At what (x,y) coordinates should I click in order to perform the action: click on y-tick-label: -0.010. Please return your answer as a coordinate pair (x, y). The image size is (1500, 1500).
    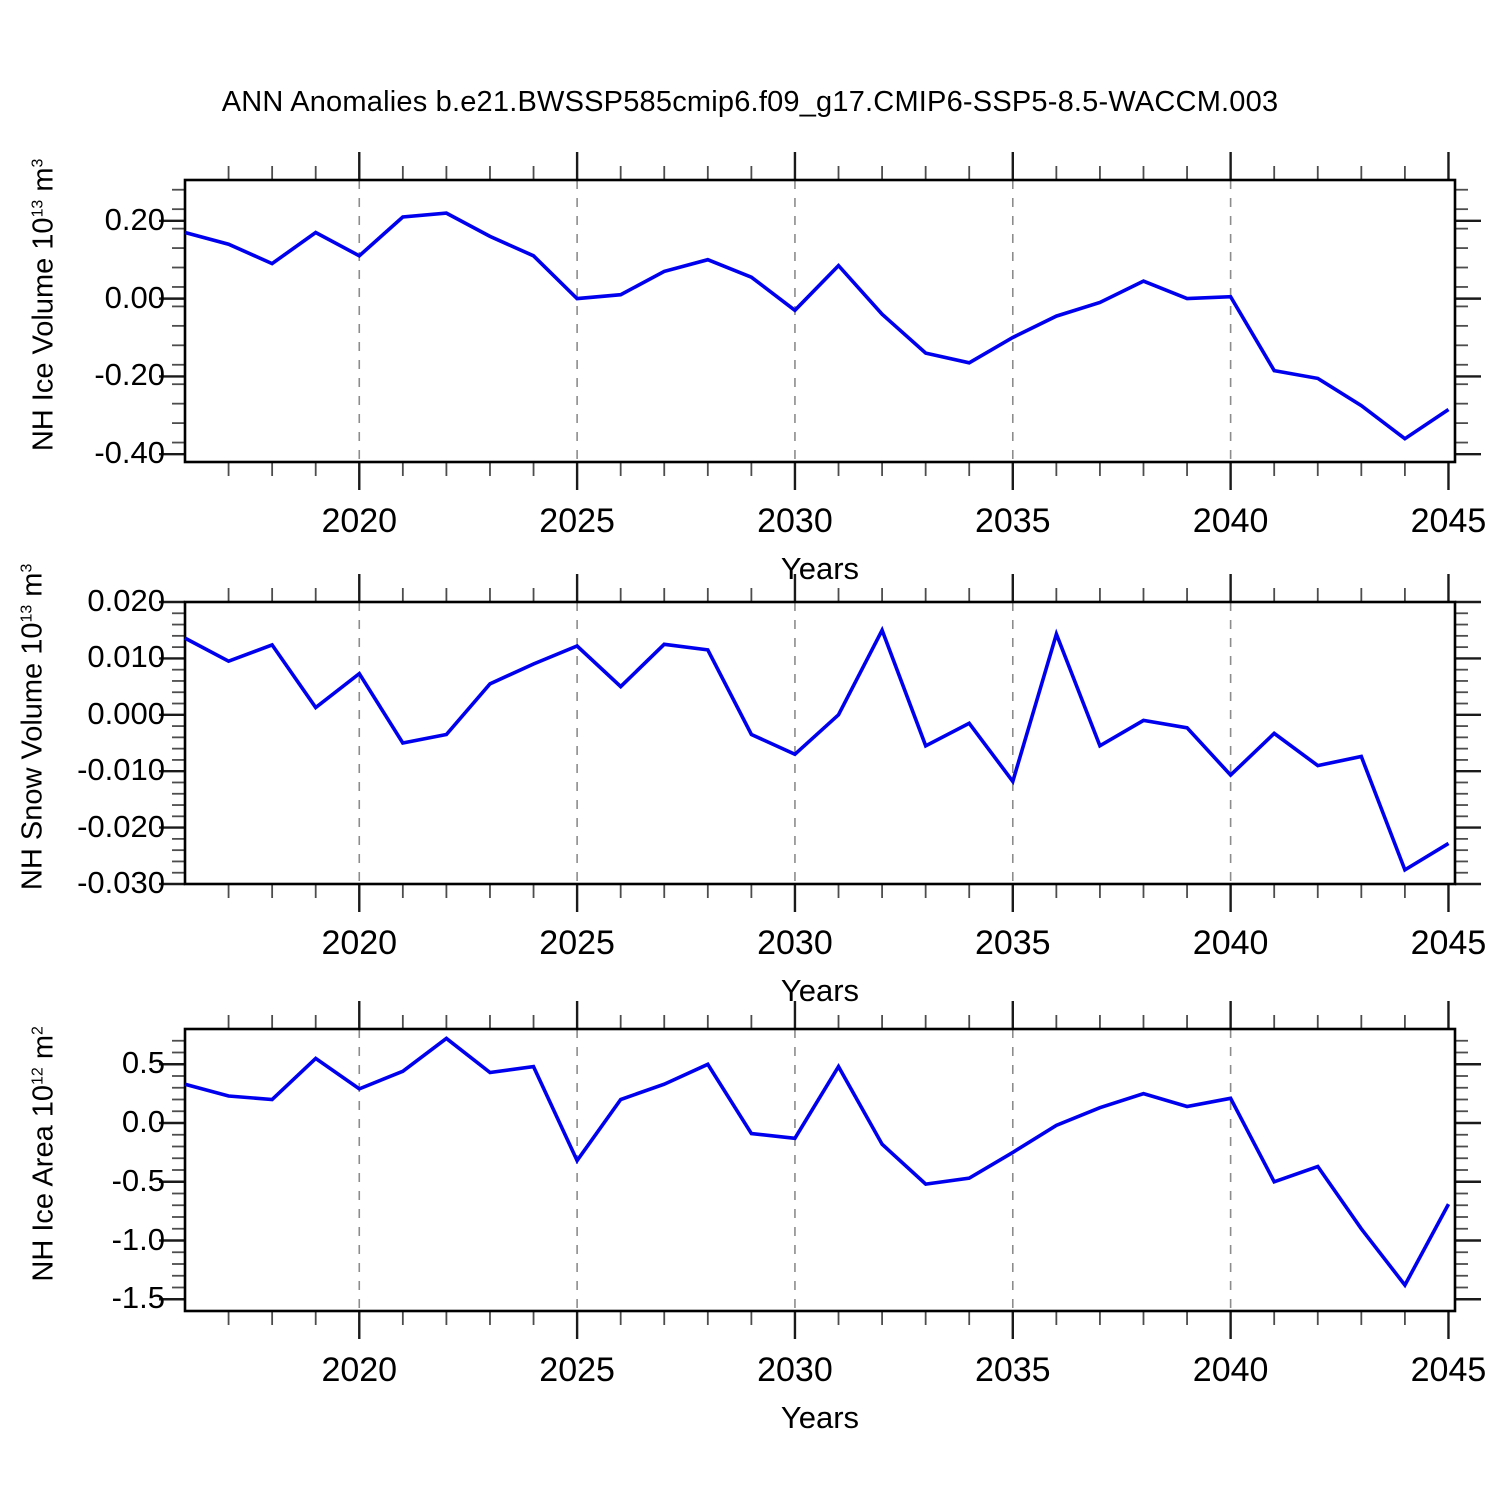
    Looking at the image, I should click on (121, 770).